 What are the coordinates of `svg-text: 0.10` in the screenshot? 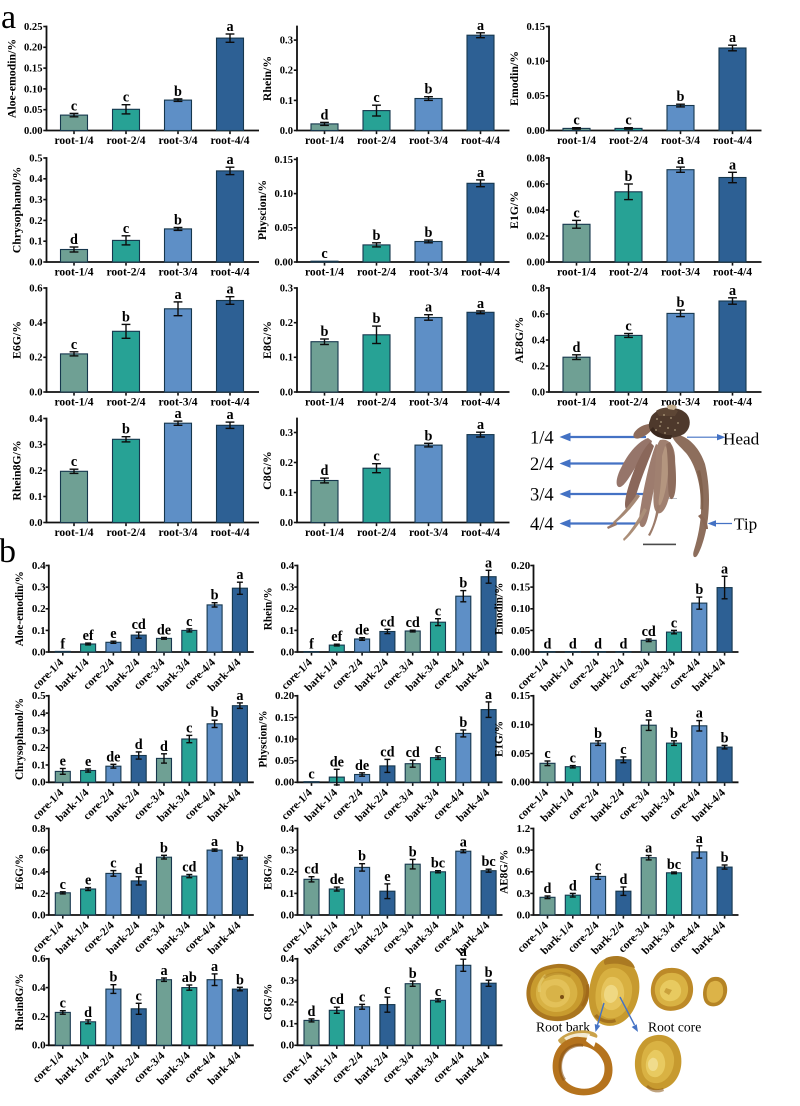 It's located at (521, 609).